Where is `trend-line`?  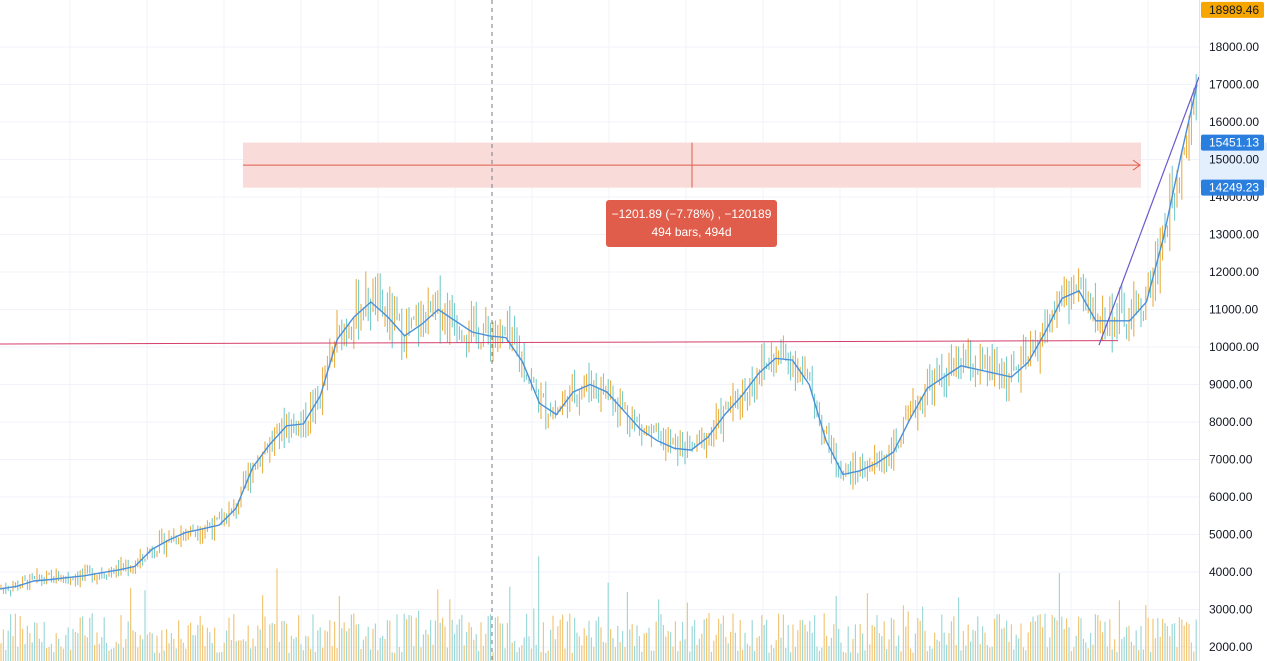
trend-line is located at coordinates (1149, 211).